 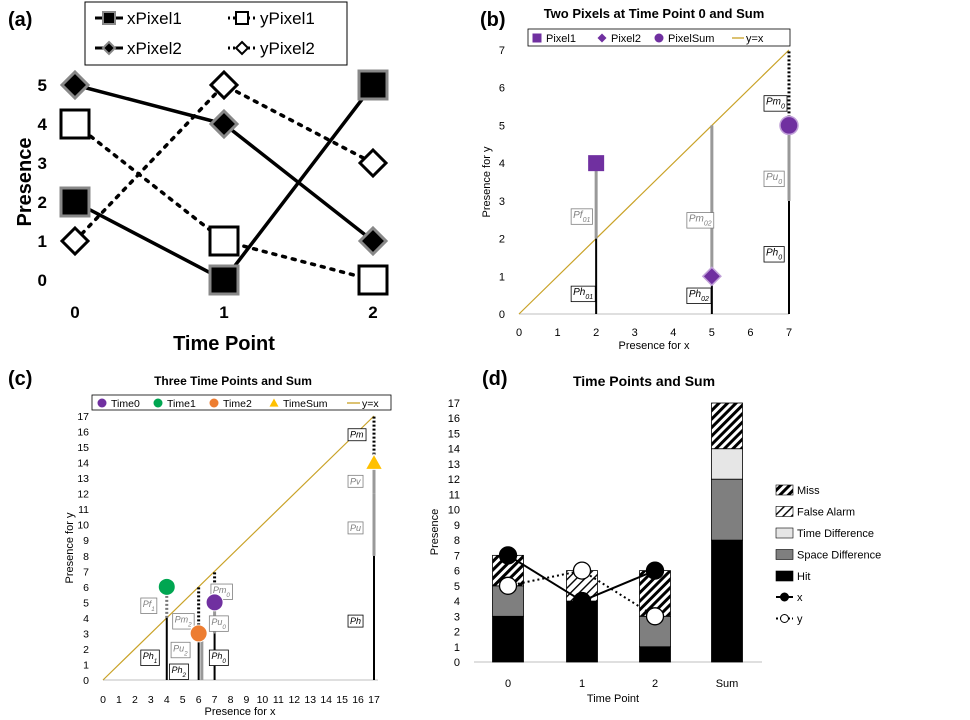 I want to click on legend-label-hit: Hit, so click(x=803, y=577).